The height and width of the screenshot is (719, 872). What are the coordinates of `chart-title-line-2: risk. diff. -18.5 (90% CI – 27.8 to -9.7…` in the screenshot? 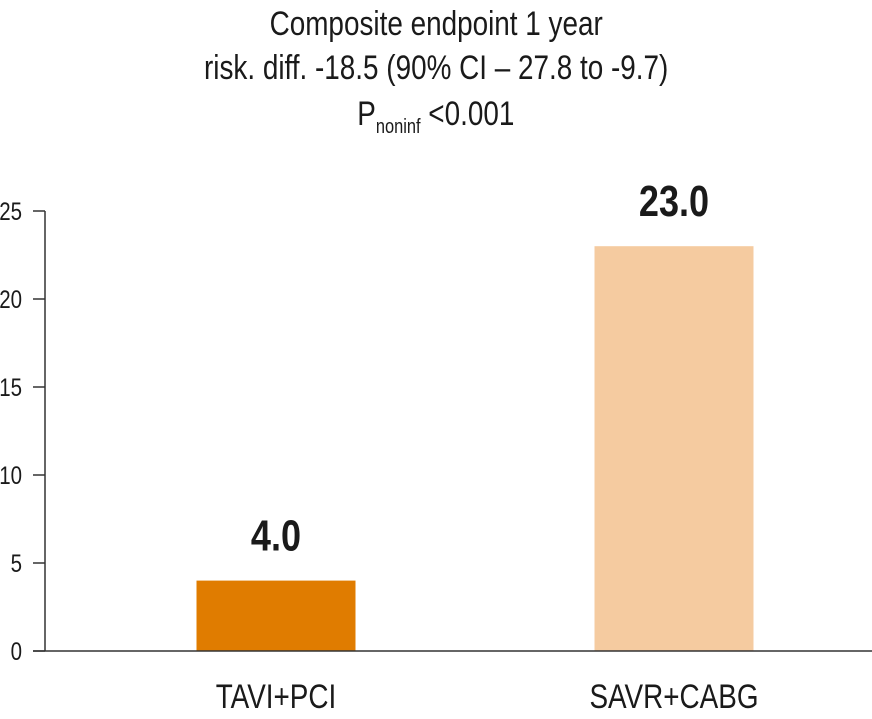 It's located at (436, 68).